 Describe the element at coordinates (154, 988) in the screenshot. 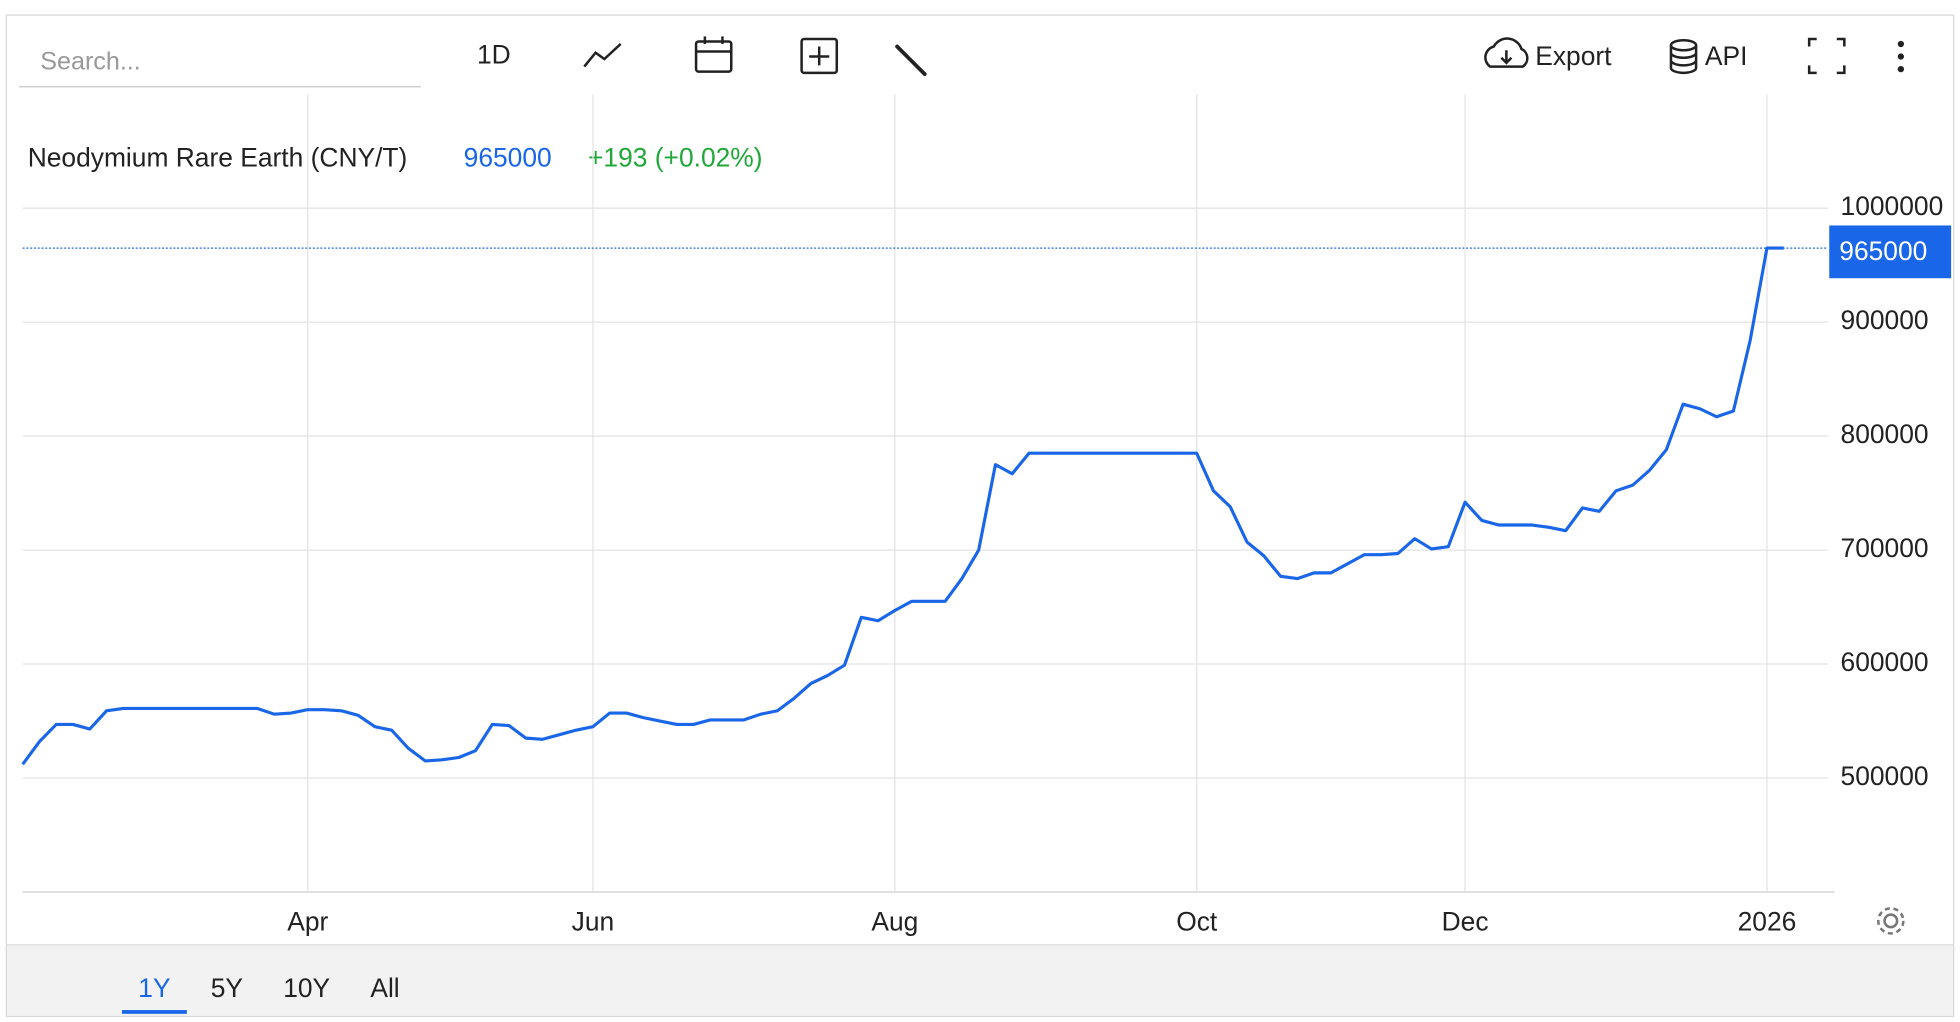

I see `range-button: 1Y` at that location.